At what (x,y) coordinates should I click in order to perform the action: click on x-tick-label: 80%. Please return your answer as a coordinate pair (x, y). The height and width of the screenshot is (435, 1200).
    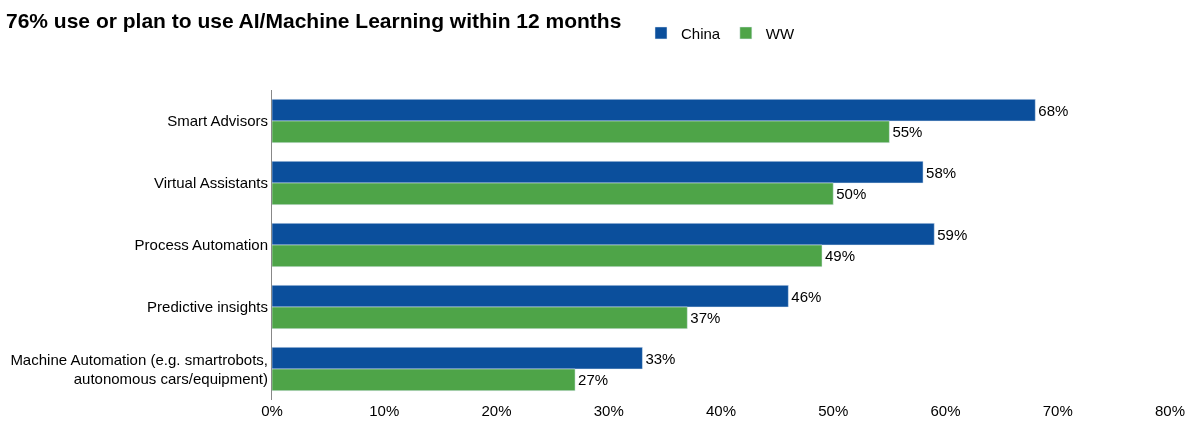
    Looking at the image, I should click on (1170, 410).